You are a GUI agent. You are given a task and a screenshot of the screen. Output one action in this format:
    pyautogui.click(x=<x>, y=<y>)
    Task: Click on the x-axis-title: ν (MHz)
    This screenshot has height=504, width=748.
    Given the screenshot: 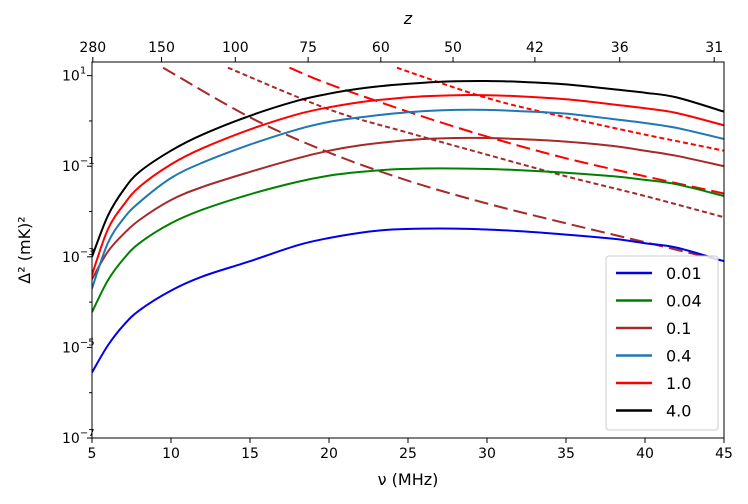 What is the action you would take?
    pyautogui.click(x=408, y=479)
    